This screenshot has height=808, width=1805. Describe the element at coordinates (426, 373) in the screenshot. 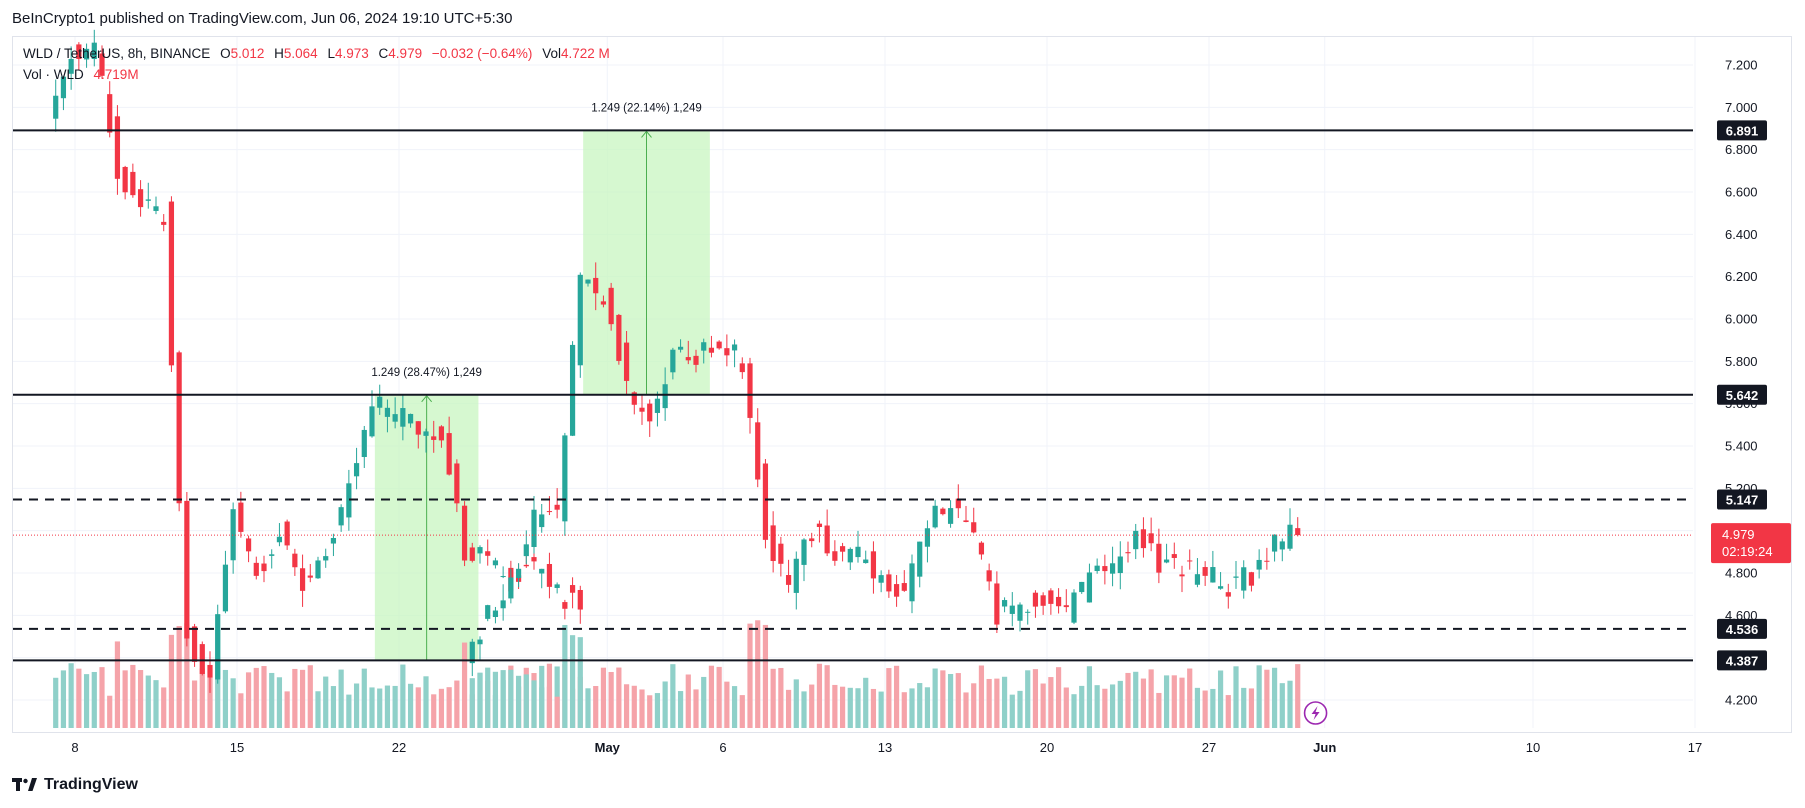

I see `measure-label-0: 1.249 (28.47%) 1,249` at that location.